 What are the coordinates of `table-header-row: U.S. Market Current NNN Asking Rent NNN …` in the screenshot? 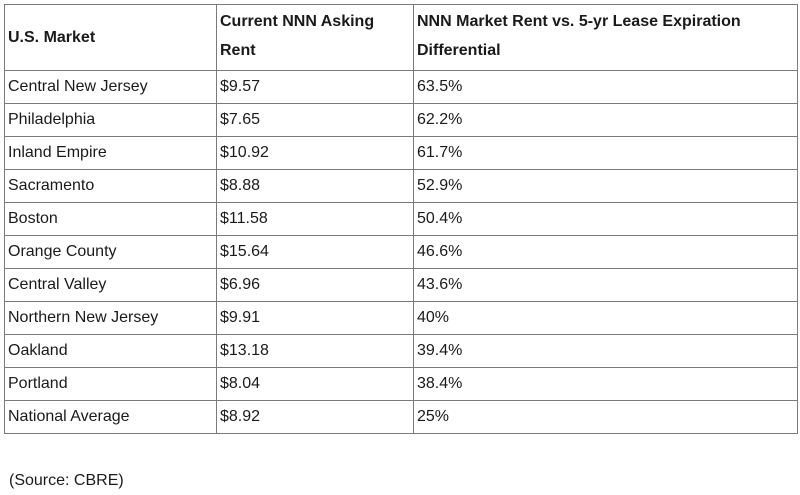 It's located at (401, 37).